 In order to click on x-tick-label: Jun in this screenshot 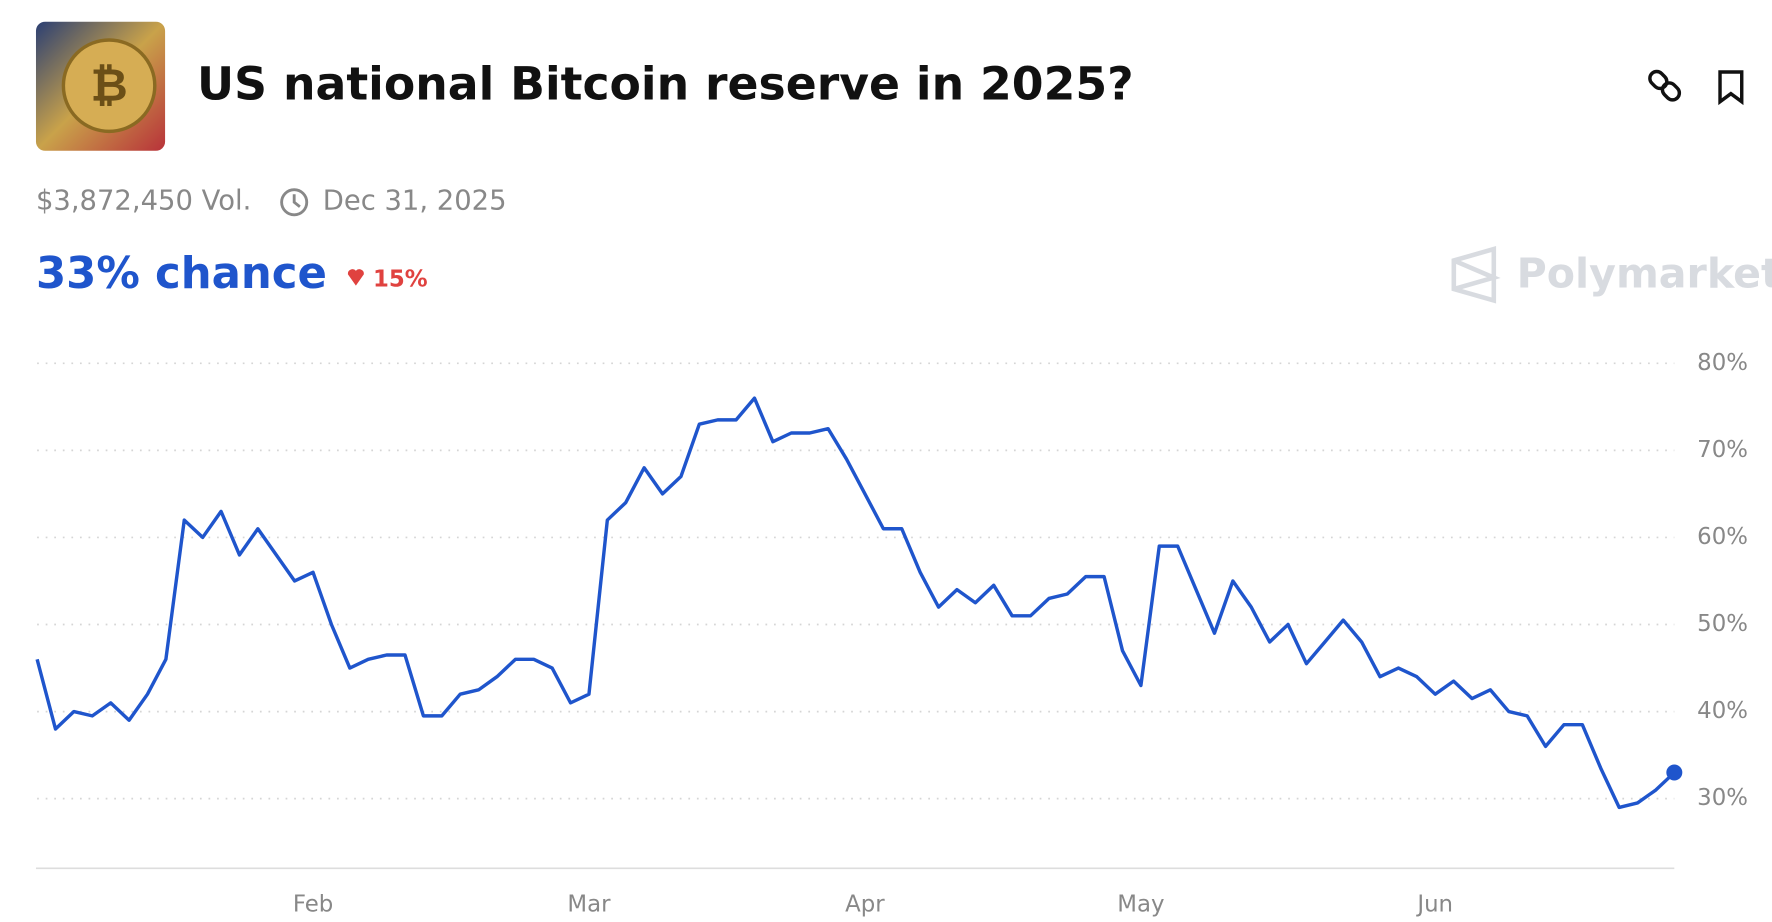, I will do `click(1434, 904)`.